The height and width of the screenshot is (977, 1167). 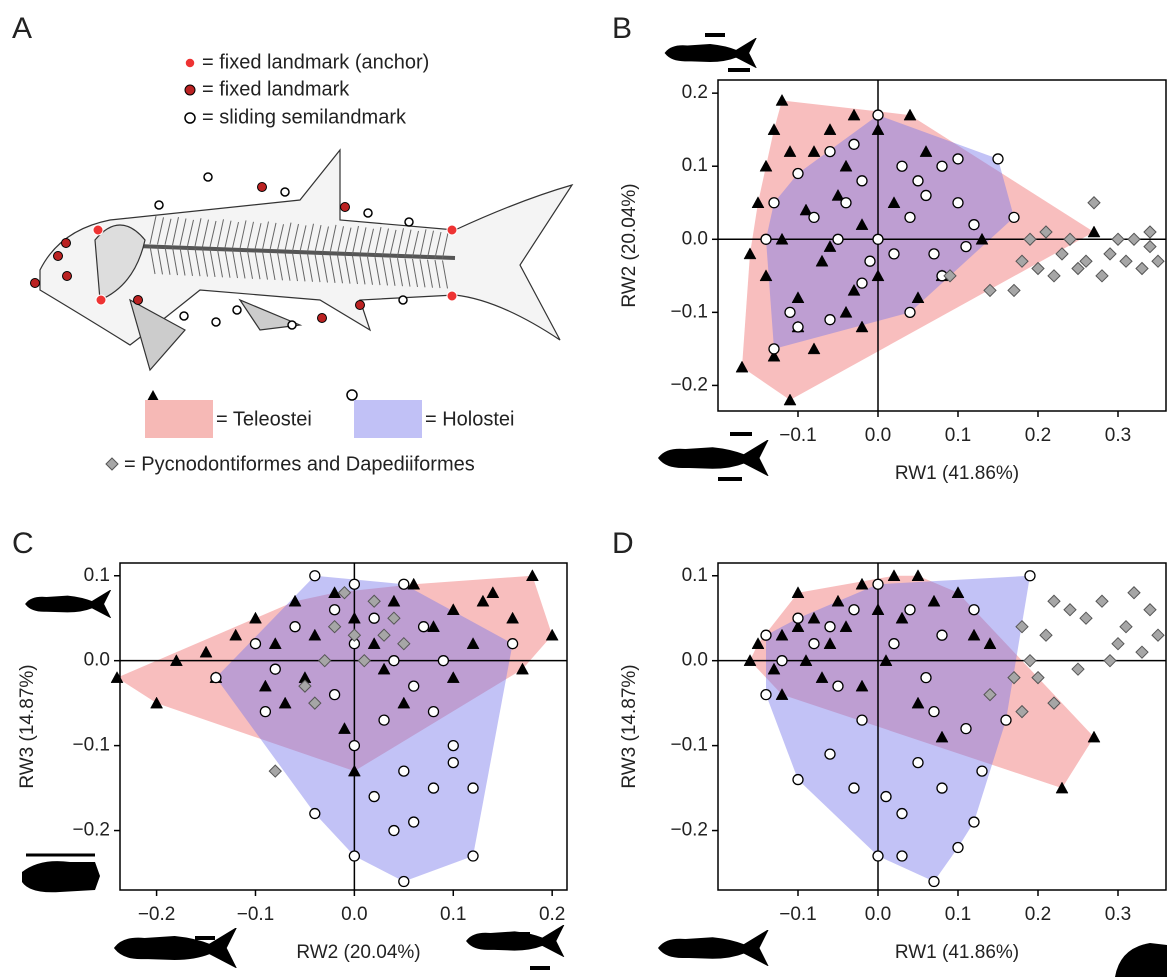 What do you see at coordinates (695, 92) in the screenshot?
I see `y-tick-label: 0.2` at bounding box center [695, 92].